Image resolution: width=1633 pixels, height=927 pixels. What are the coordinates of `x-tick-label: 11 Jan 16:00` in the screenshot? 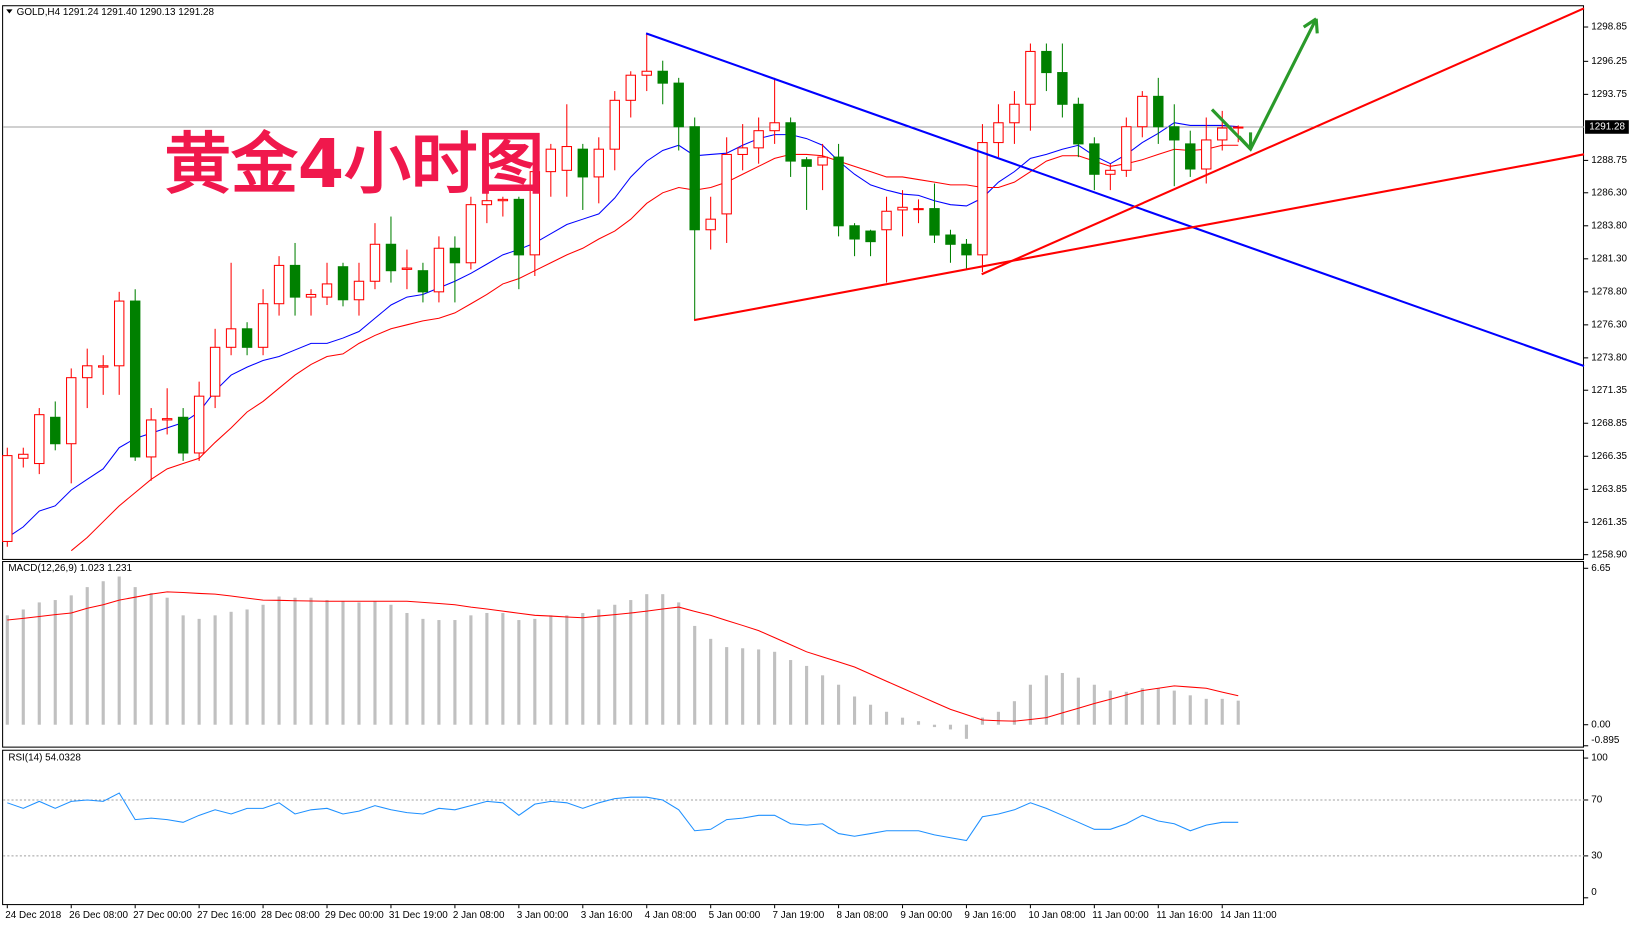 It's located at (1184, 915).